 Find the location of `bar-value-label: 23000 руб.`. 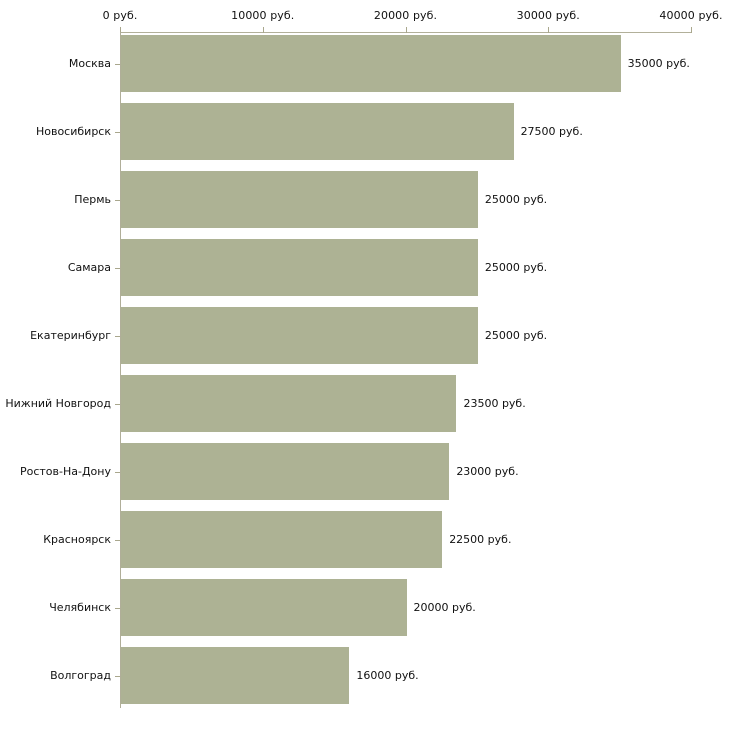

bar-value-label: 23000 руб. is located at coordinates (487, 471).